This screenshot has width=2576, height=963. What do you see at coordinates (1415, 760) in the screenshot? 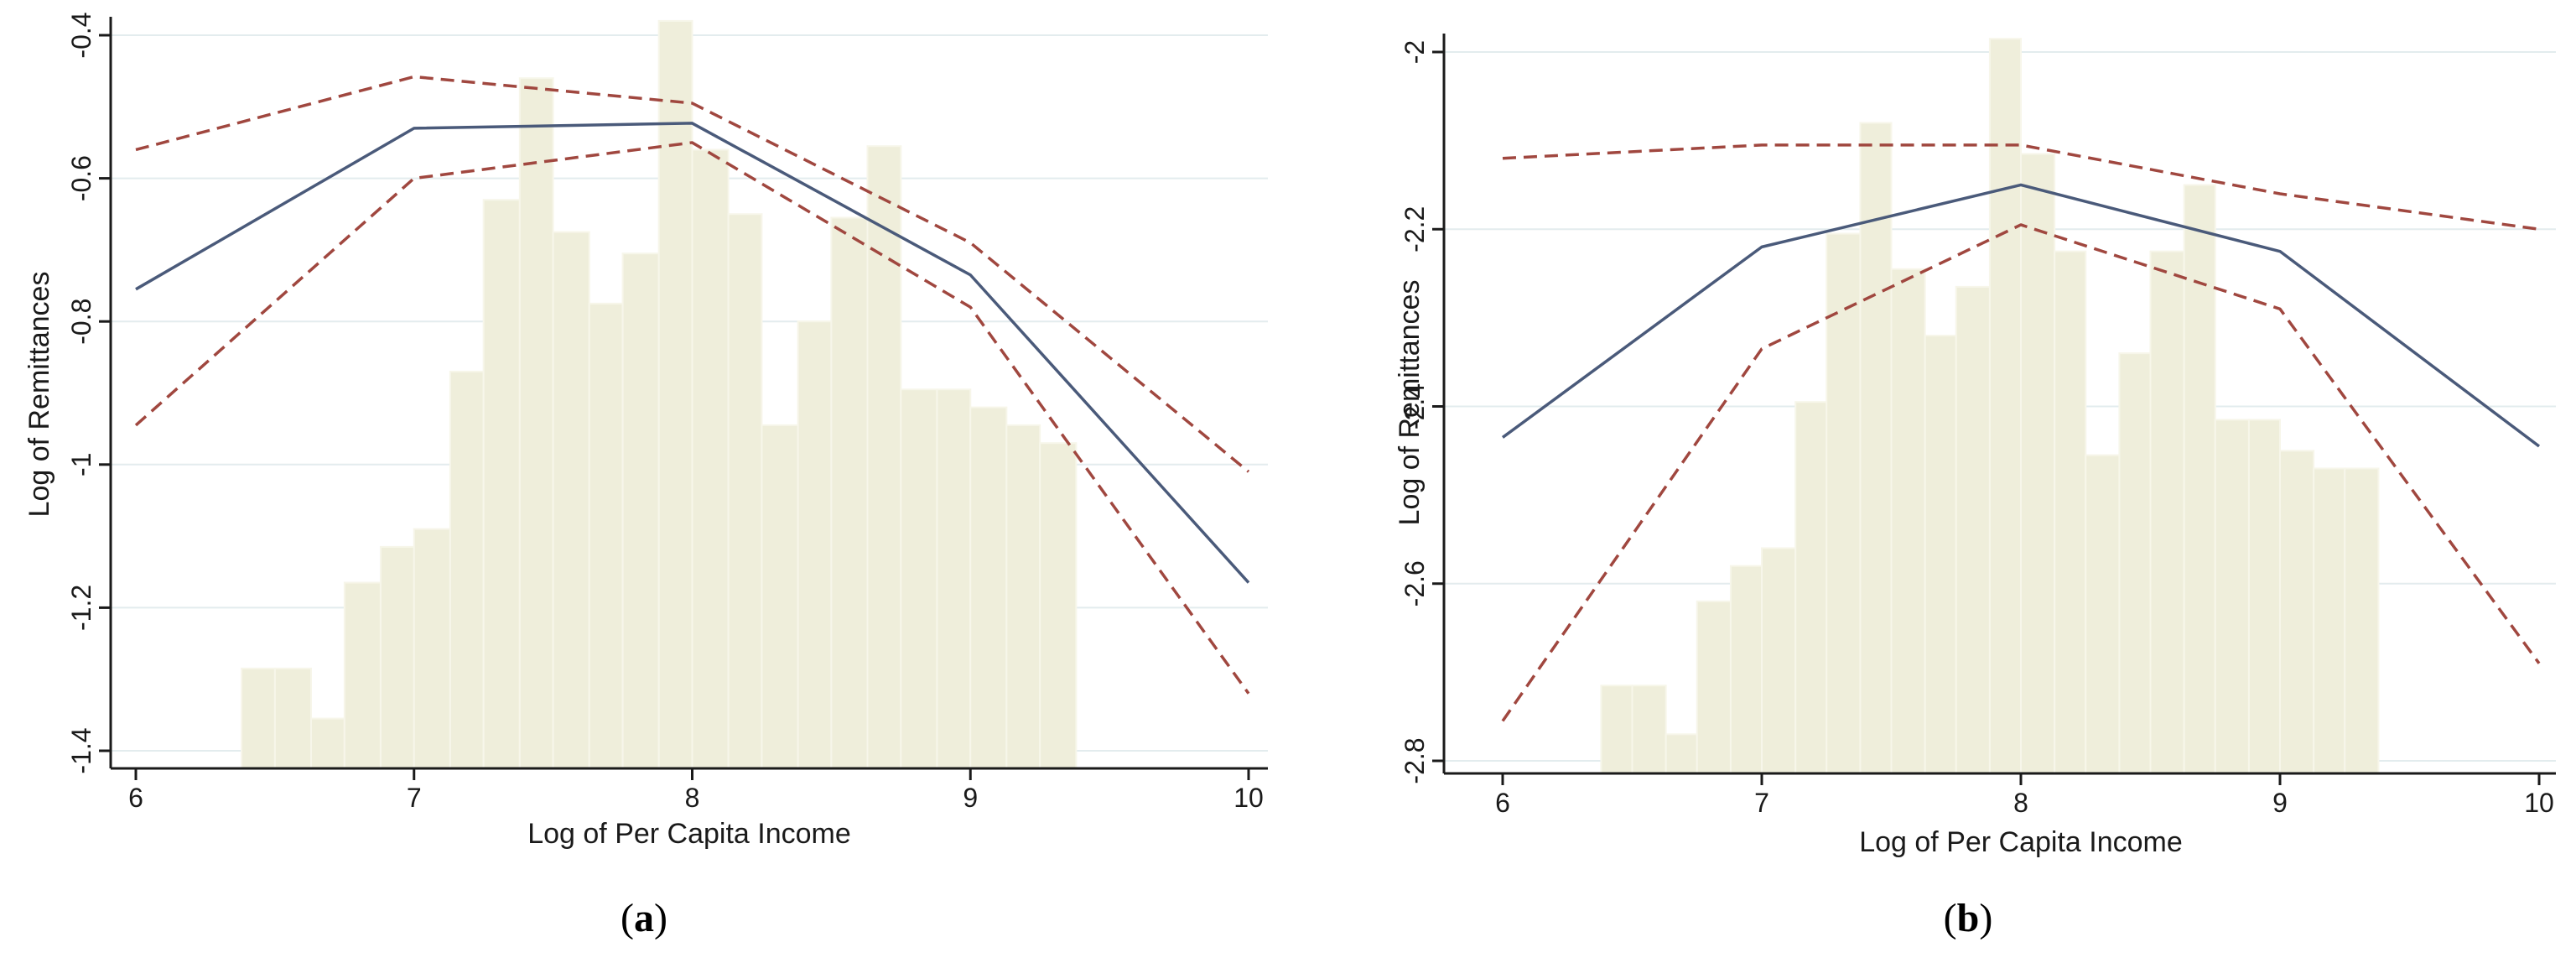
I see `y-tick-label: -2.8` at bounding box center [1415, 760].